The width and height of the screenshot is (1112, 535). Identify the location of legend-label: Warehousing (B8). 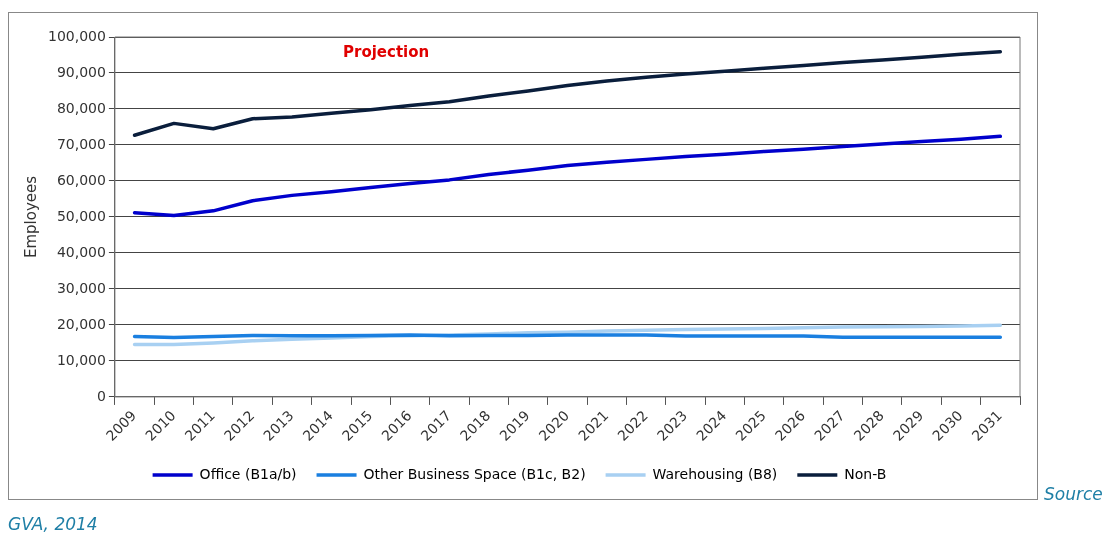
(715, 473).